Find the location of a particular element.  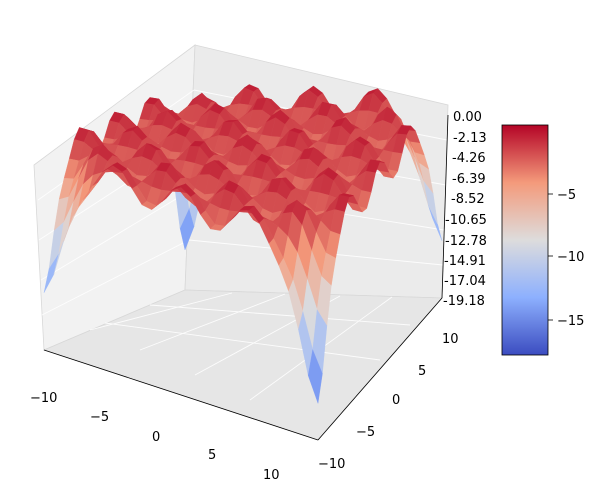

colorbar-tick-label: −10 is located at coordinates (570, 257).